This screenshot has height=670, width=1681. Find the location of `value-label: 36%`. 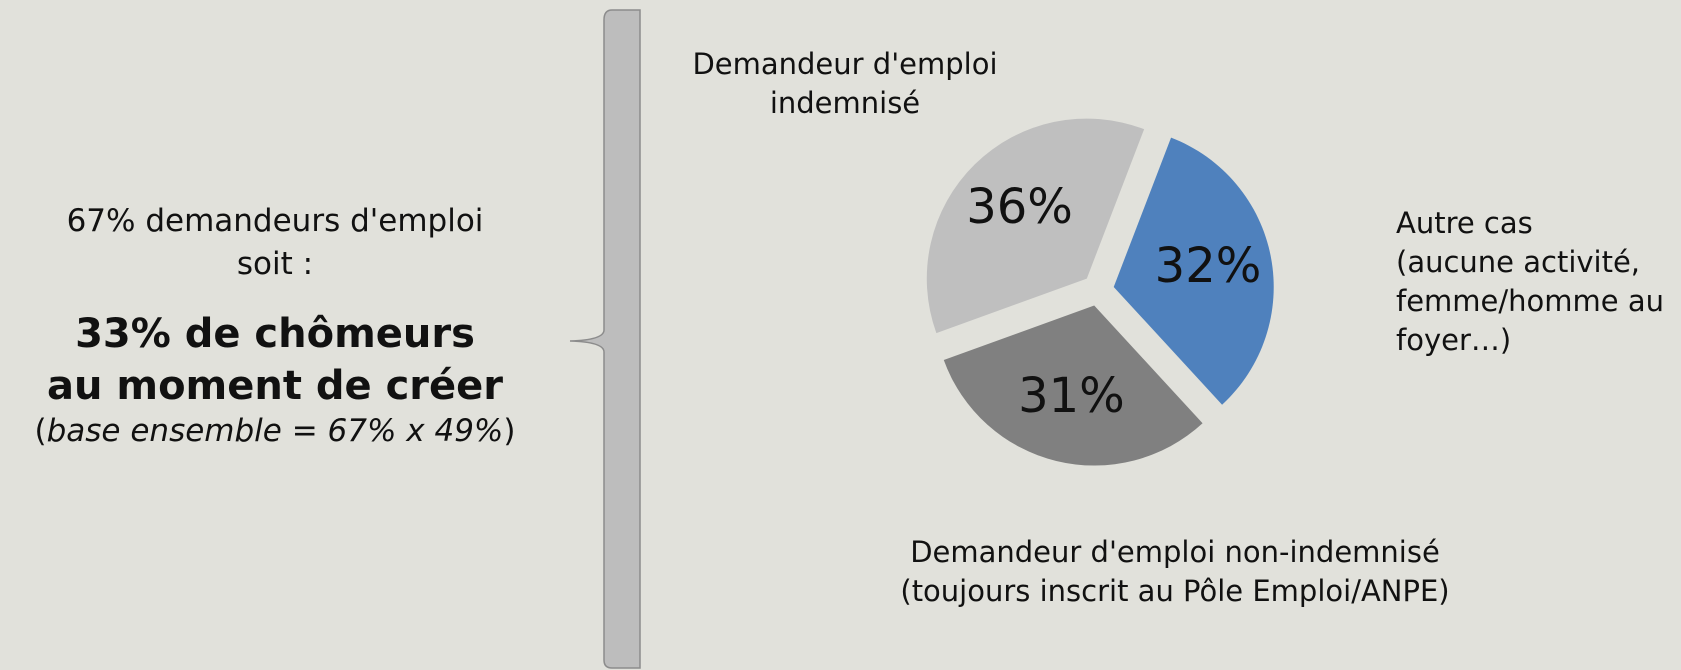

value-label: 36% is located at coordinates (1019, 207).